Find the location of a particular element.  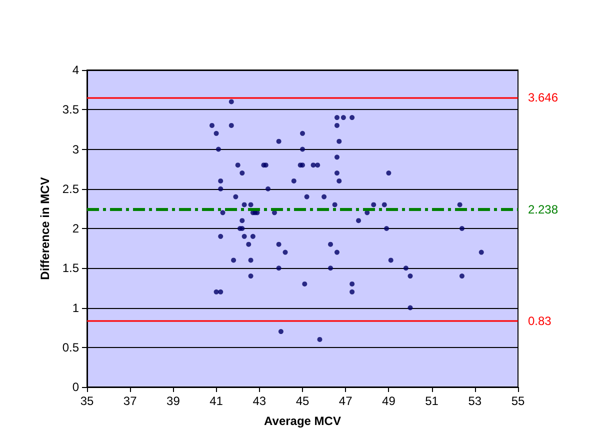

x-tick-label: 51 is located at coordinates (432, 401).